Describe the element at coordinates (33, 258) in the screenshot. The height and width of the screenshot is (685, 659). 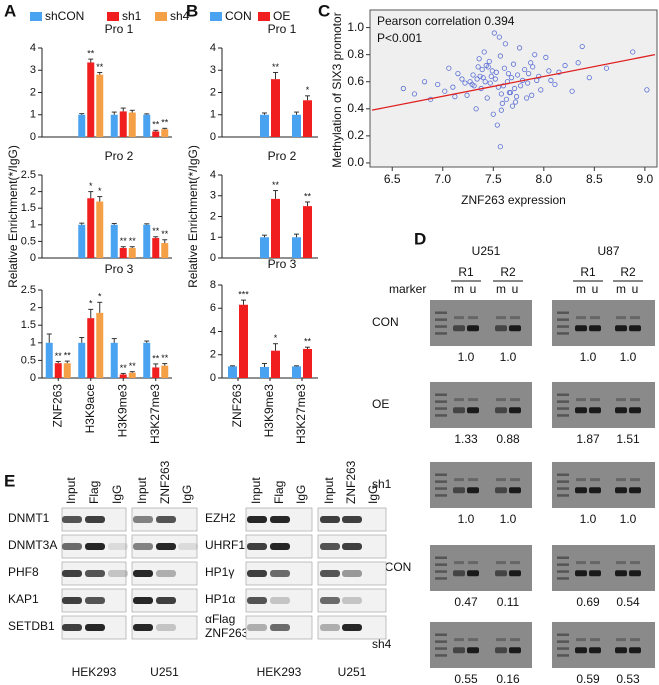
I see `y-tick-label: 0` at that location.